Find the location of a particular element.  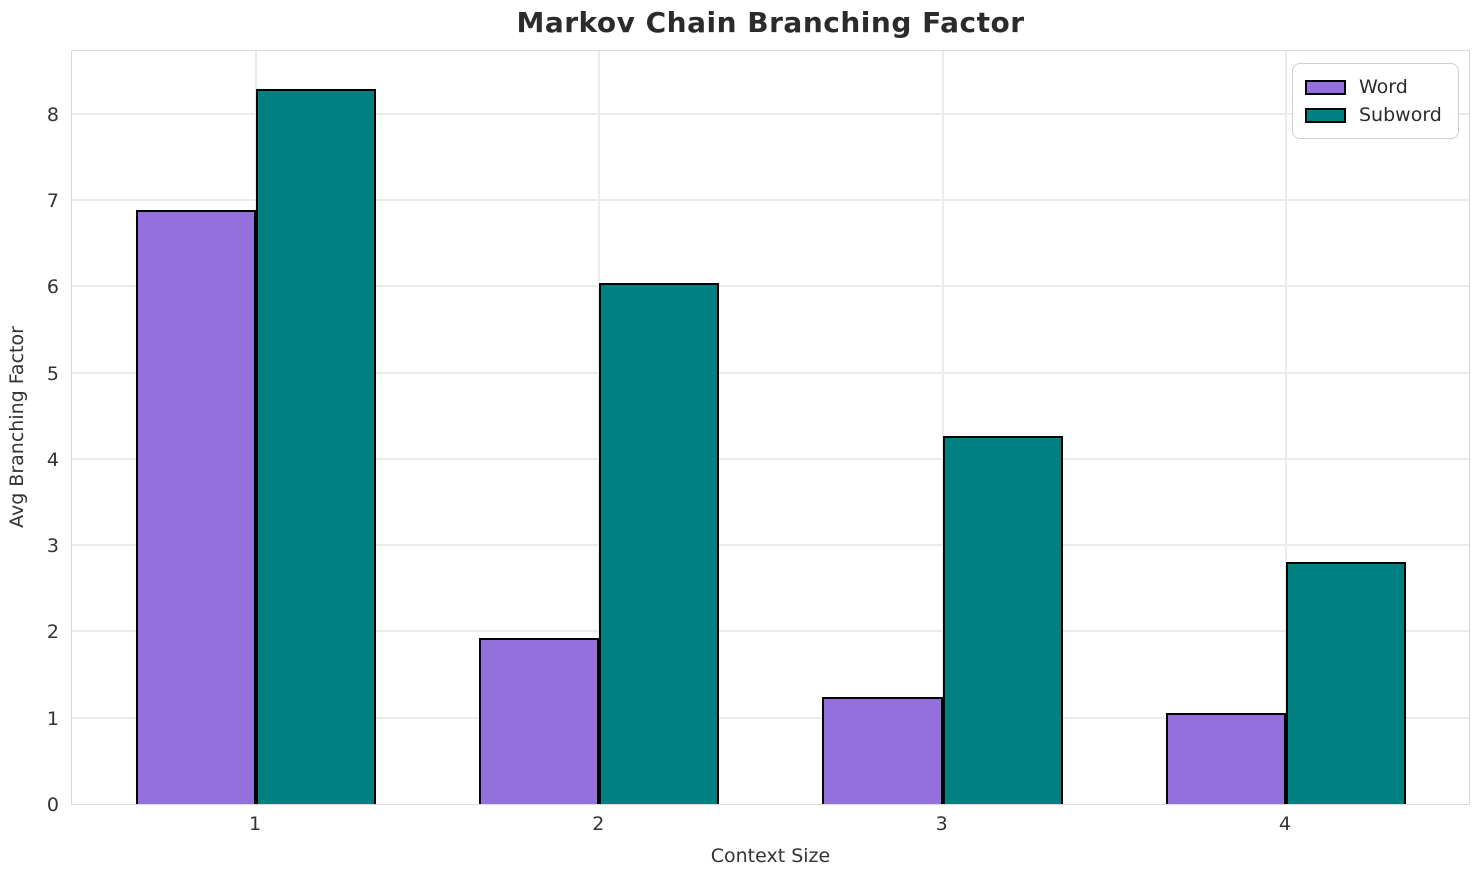

legend-item-subword: Subword is located at coordinates (1375, 115).